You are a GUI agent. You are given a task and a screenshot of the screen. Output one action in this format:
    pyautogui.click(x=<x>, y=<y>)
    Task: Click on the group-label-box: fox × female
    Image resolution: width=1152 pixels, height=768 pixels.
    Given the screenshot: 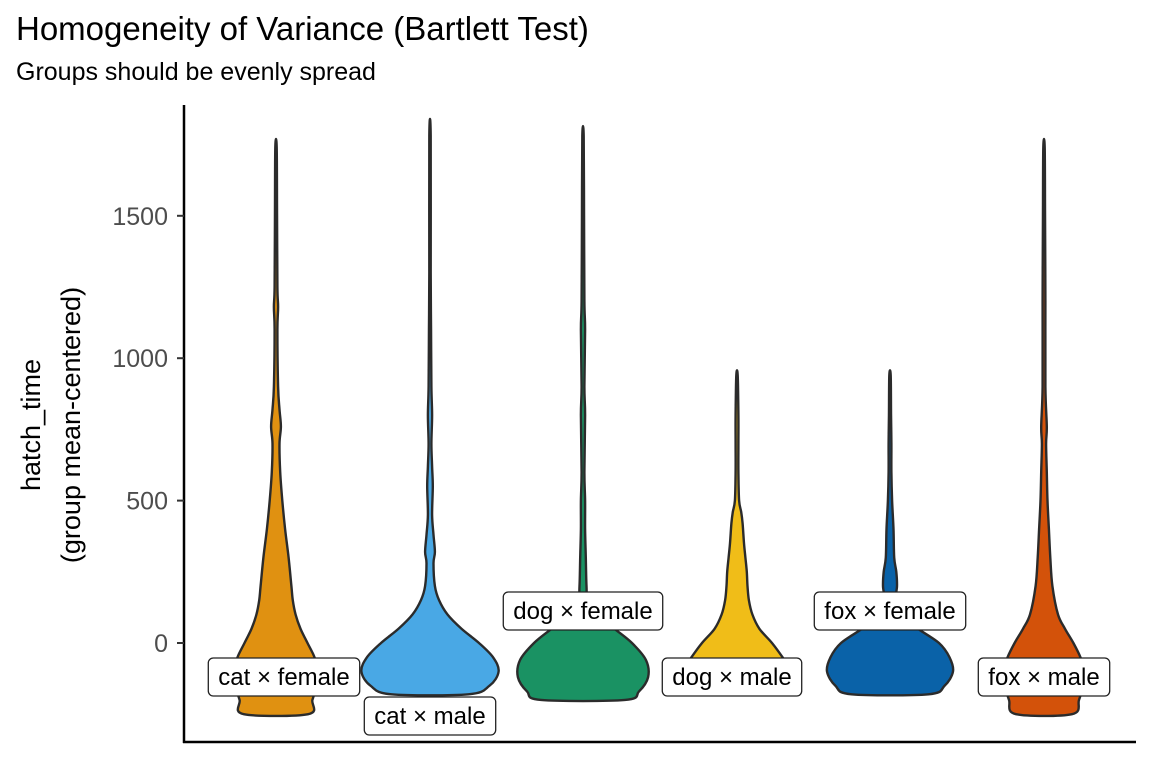 What is the action you would take?
    pyautogui.click(x=890, y=611)
    